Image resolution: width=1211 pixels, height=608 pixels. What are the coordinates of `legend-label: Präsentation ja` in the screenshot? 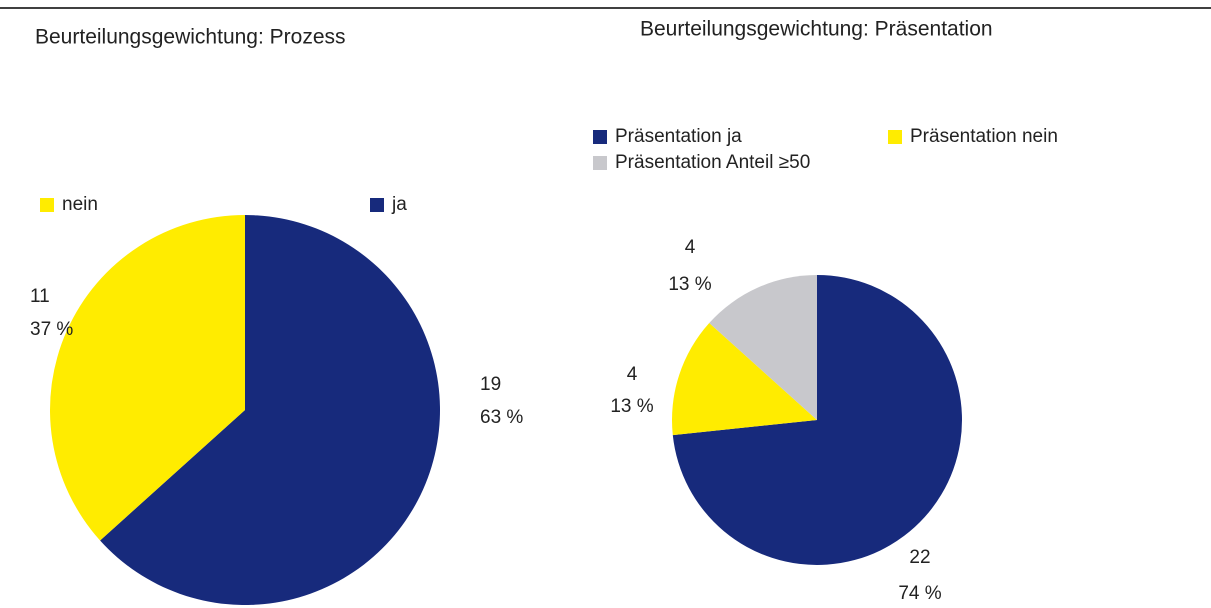 It's located at (678, 136).